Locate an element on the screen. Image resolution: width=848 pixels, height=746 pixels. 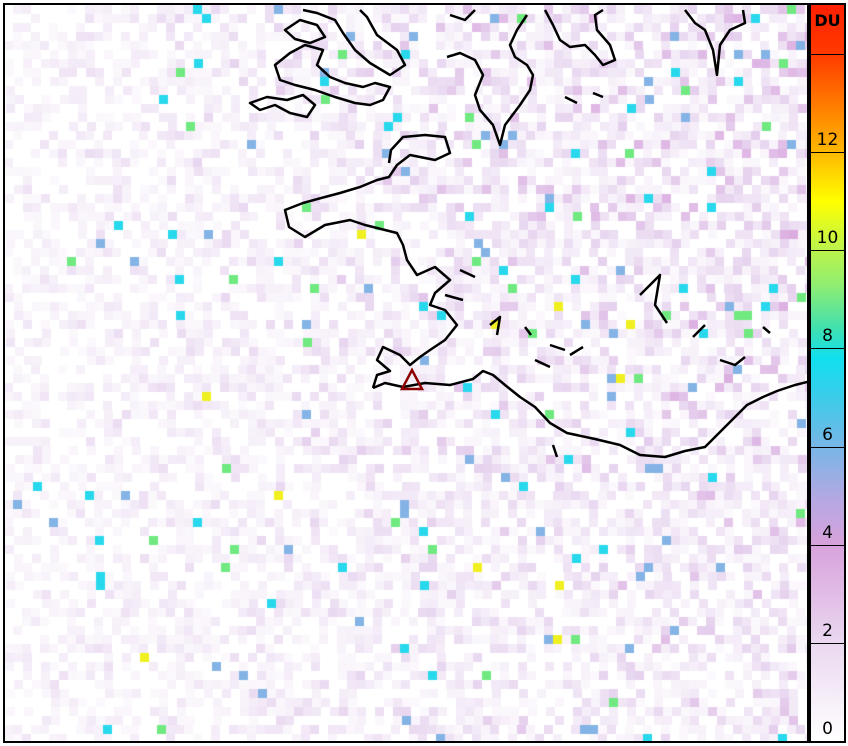
coastline-fjords-east is located at coordinates (607, 363).